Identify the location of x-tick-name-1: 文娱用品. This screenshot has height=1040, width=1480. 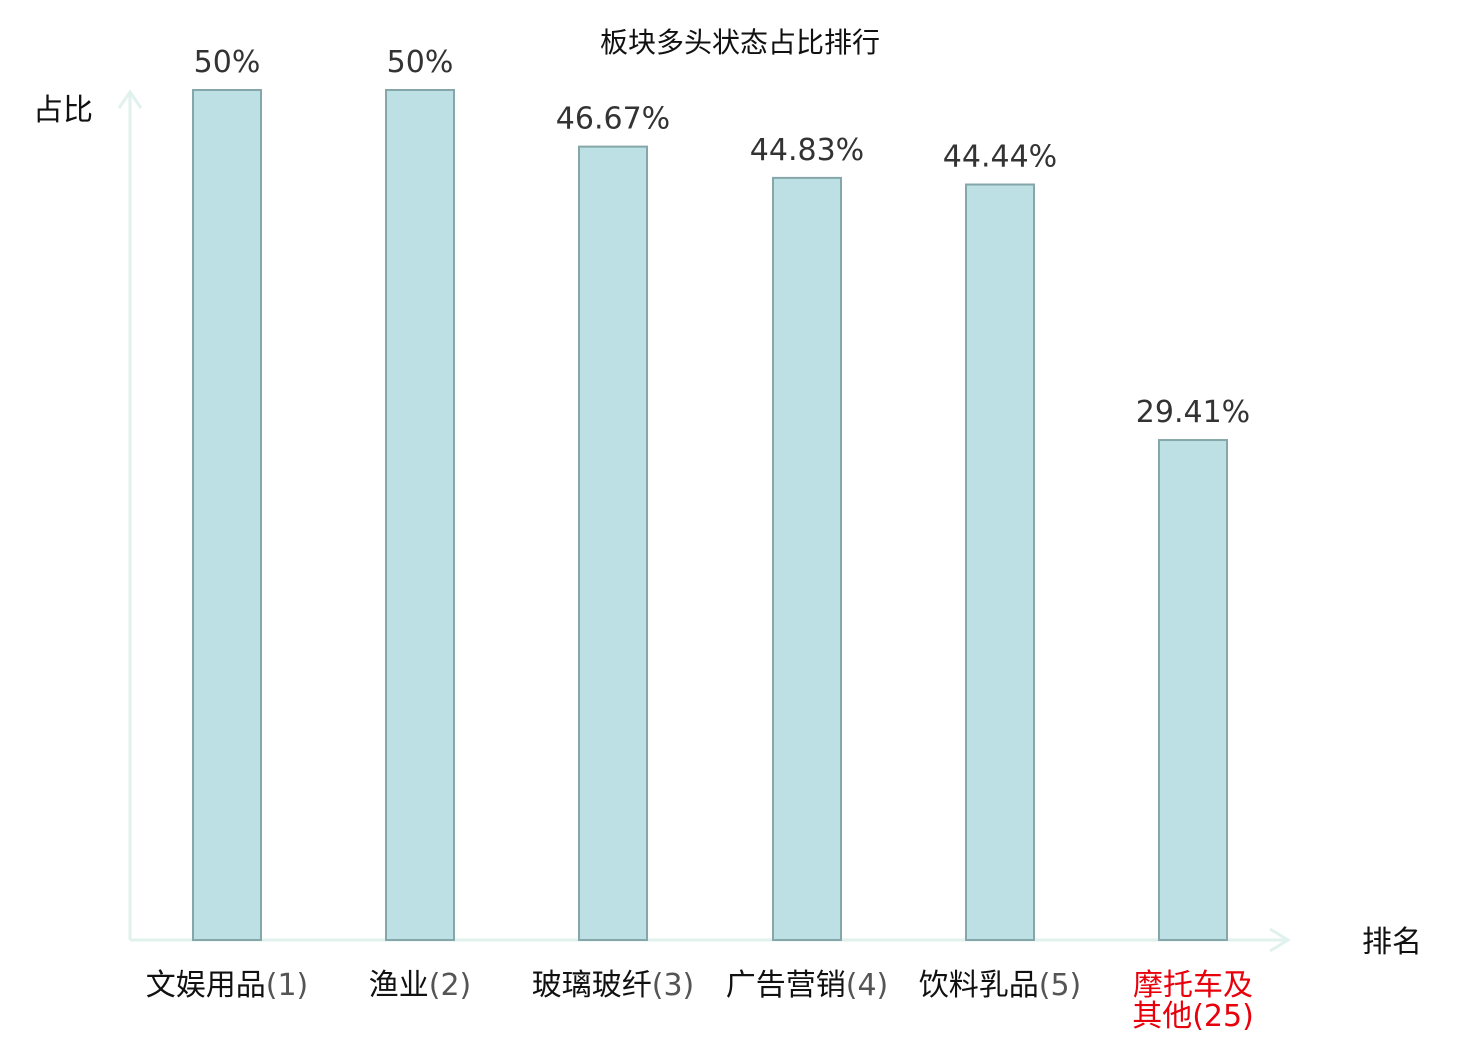
(206, 985).